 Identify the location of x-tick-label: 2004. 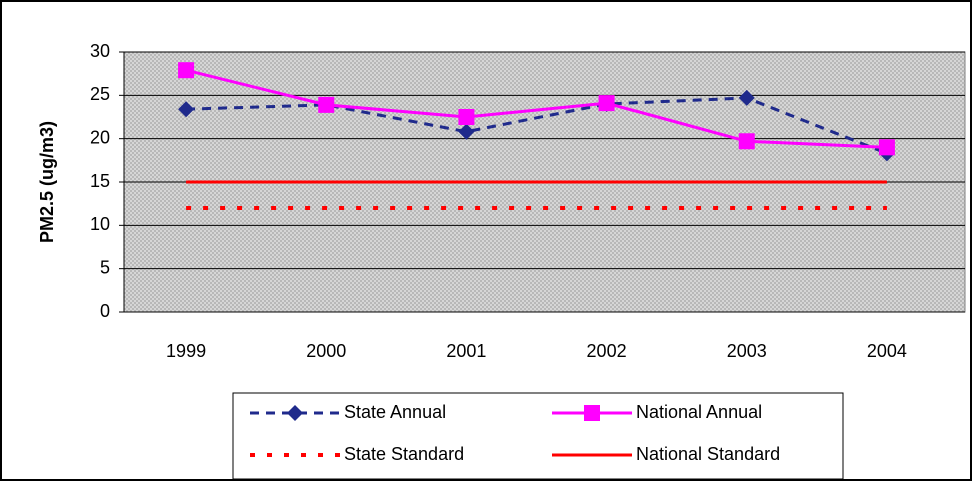
(887, 351).